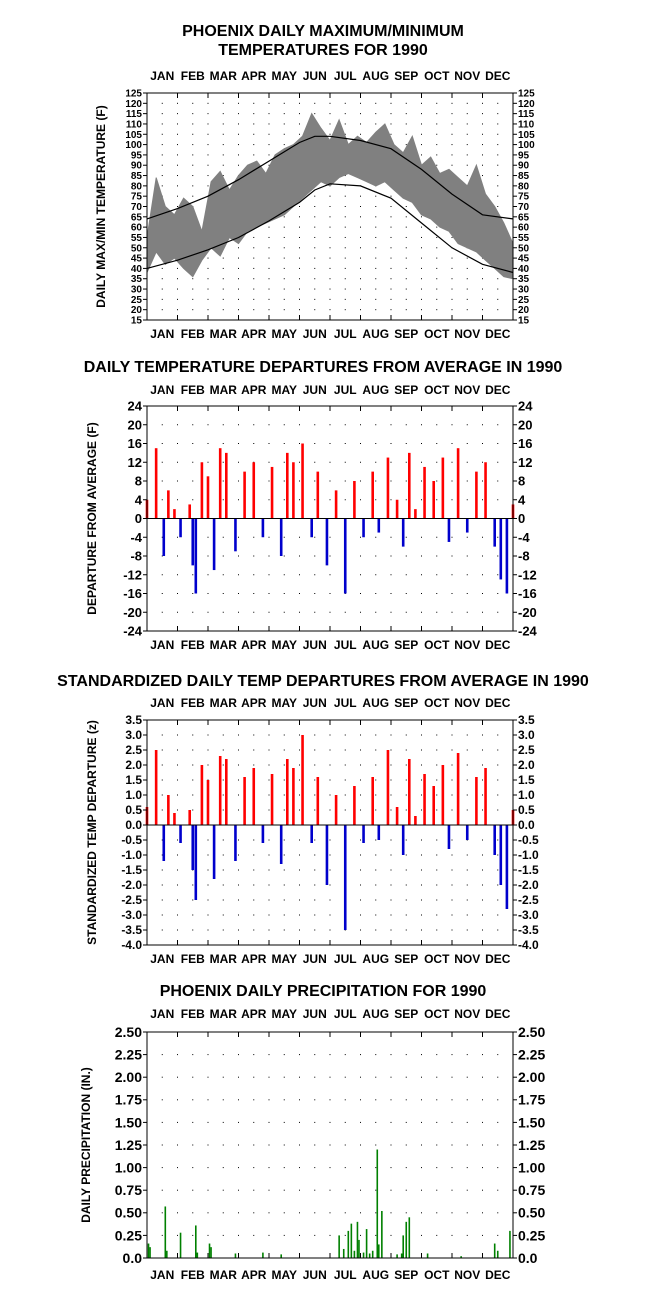  Describe the element at coordinates (531, 1077) in the screenshot. I see `y-tick-label-right: 2.00` at that location.